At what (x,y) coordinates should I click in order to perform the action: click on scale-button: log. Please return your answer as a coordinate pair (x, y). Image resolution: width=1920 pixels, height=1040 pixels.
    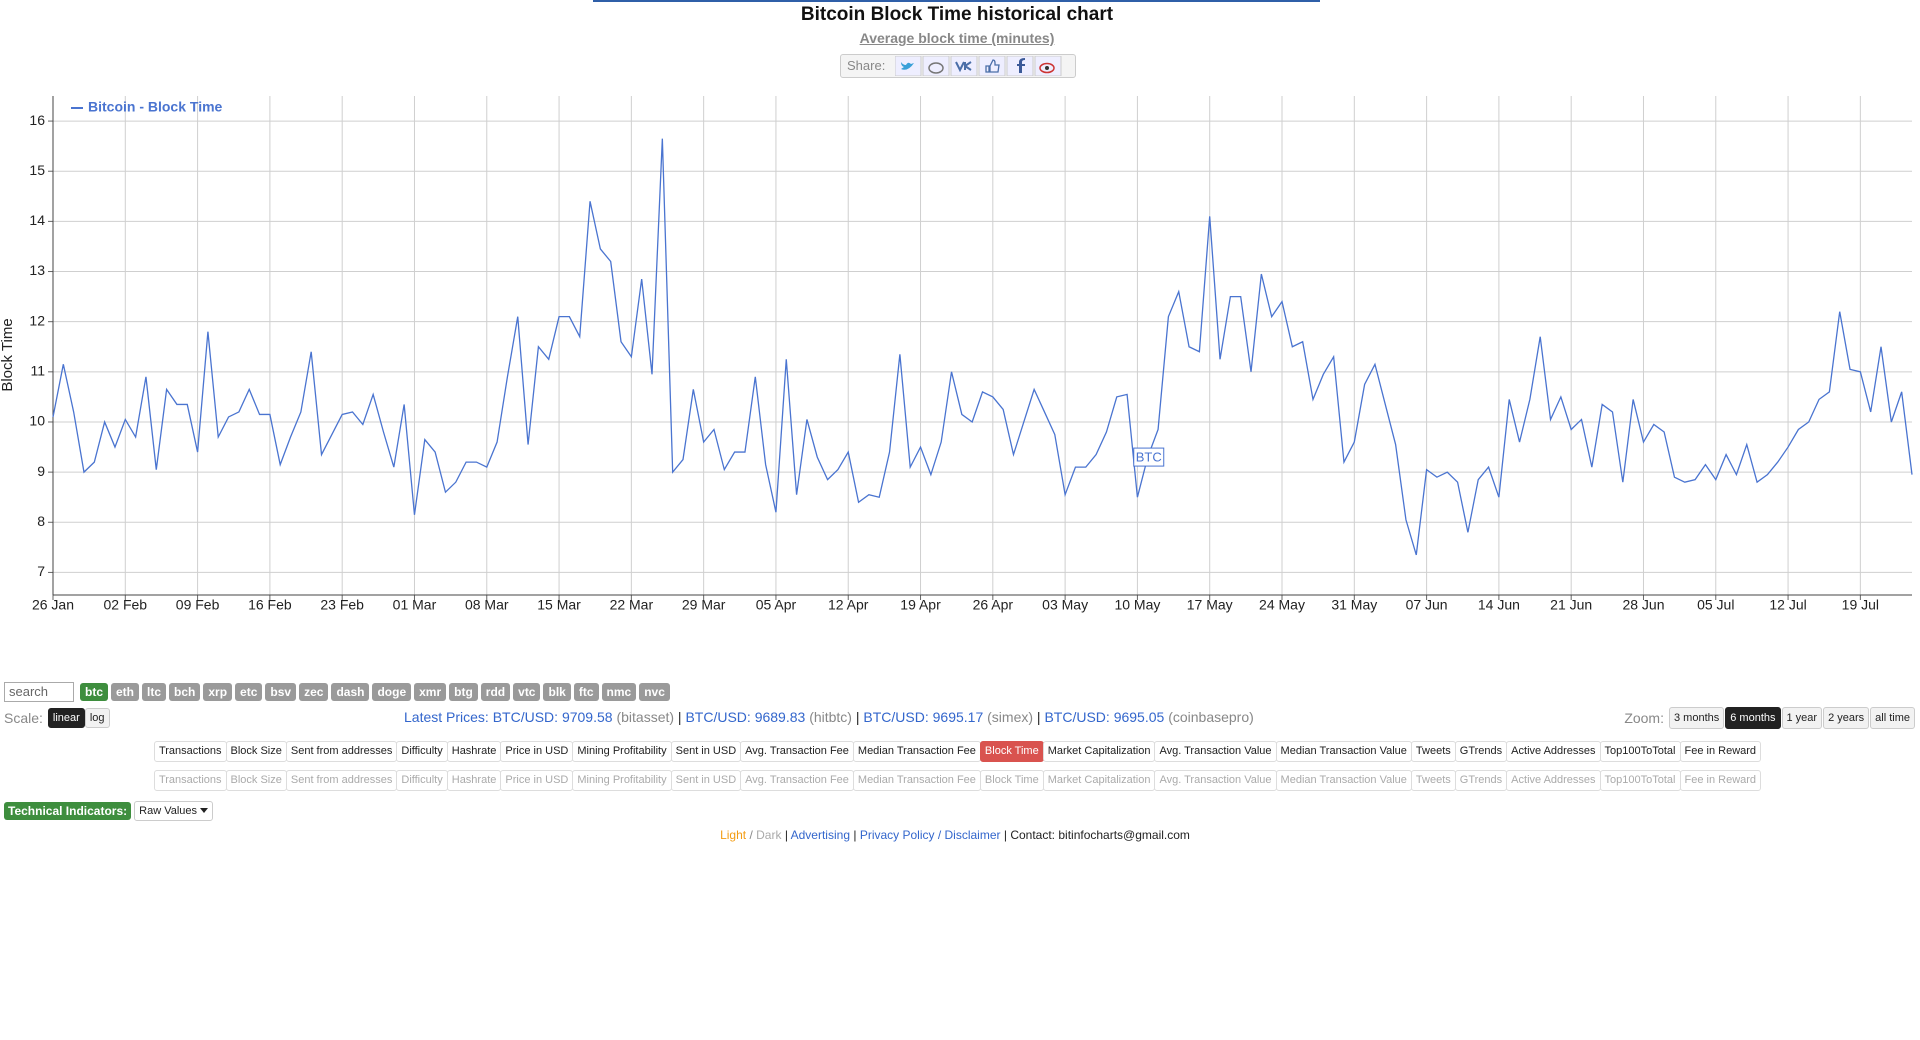
    Looking at the image, I should click on (97, 718).